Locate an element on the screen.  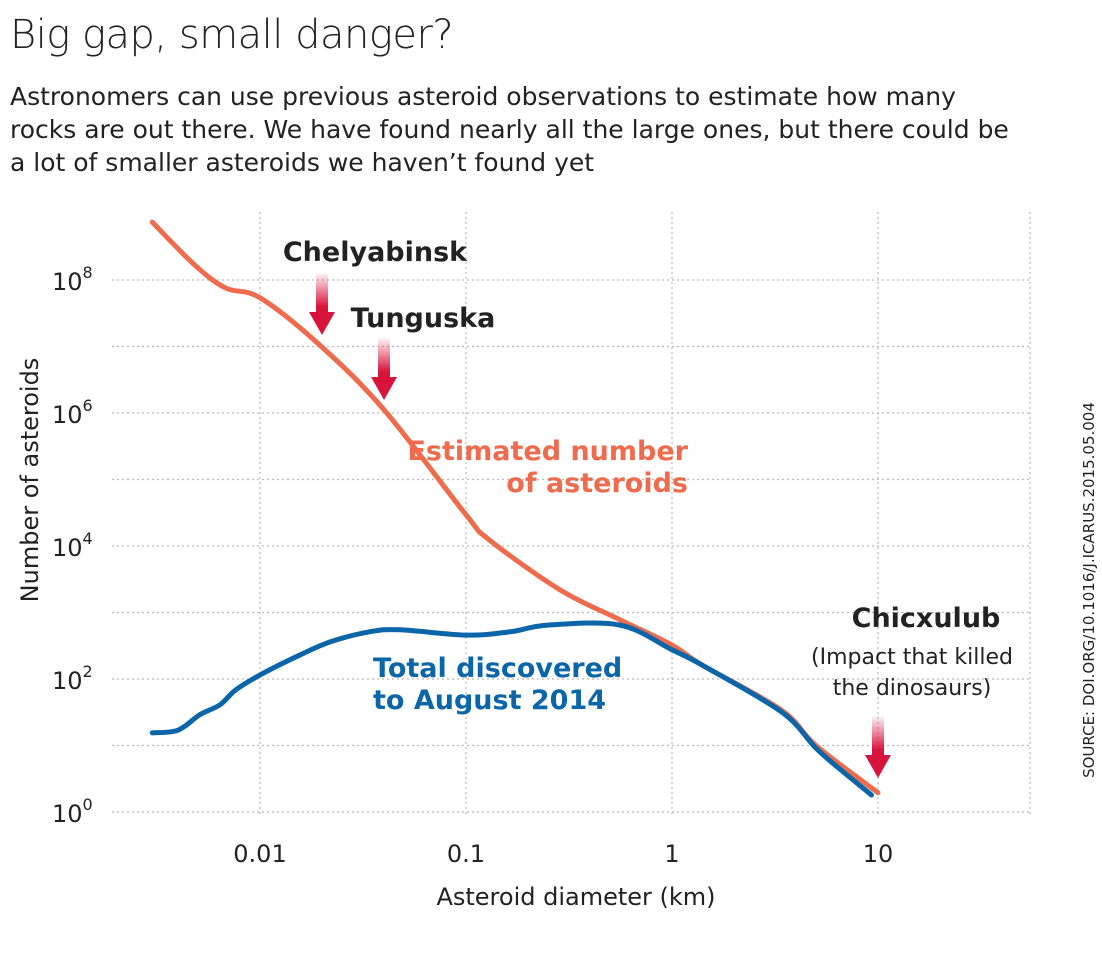
series-label: to August 2014 is located at coordinates (489, 700).